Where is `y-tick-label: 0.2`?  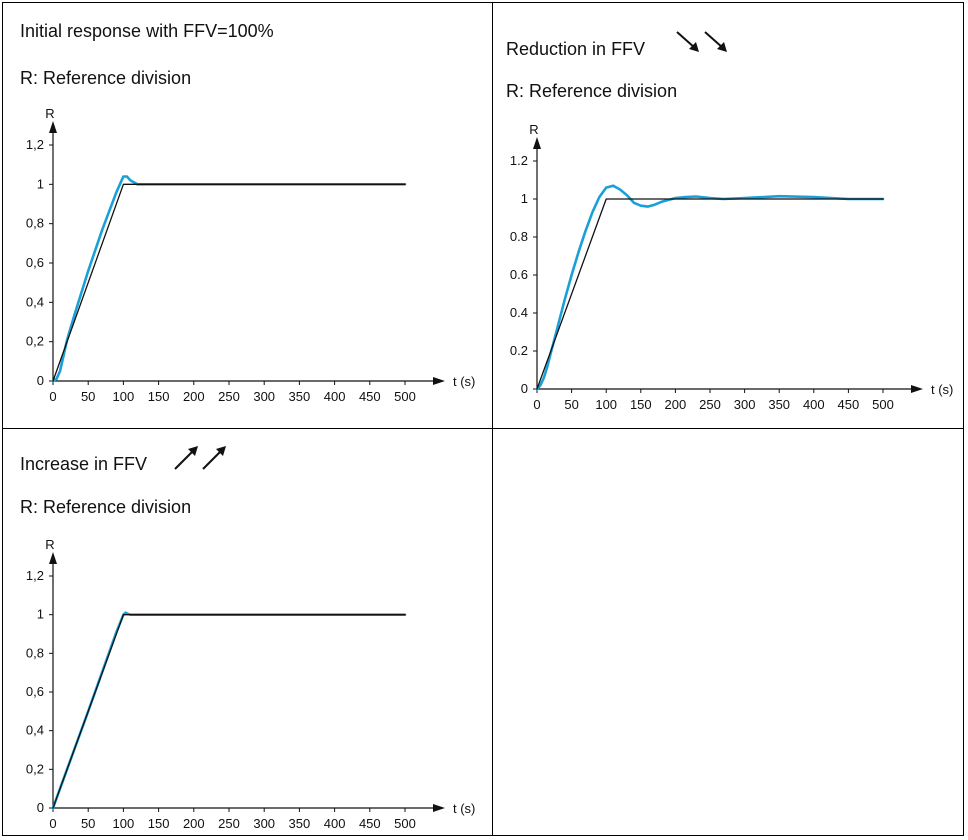 y-tick-label: 0.2 is located at coordinates (519, 350).